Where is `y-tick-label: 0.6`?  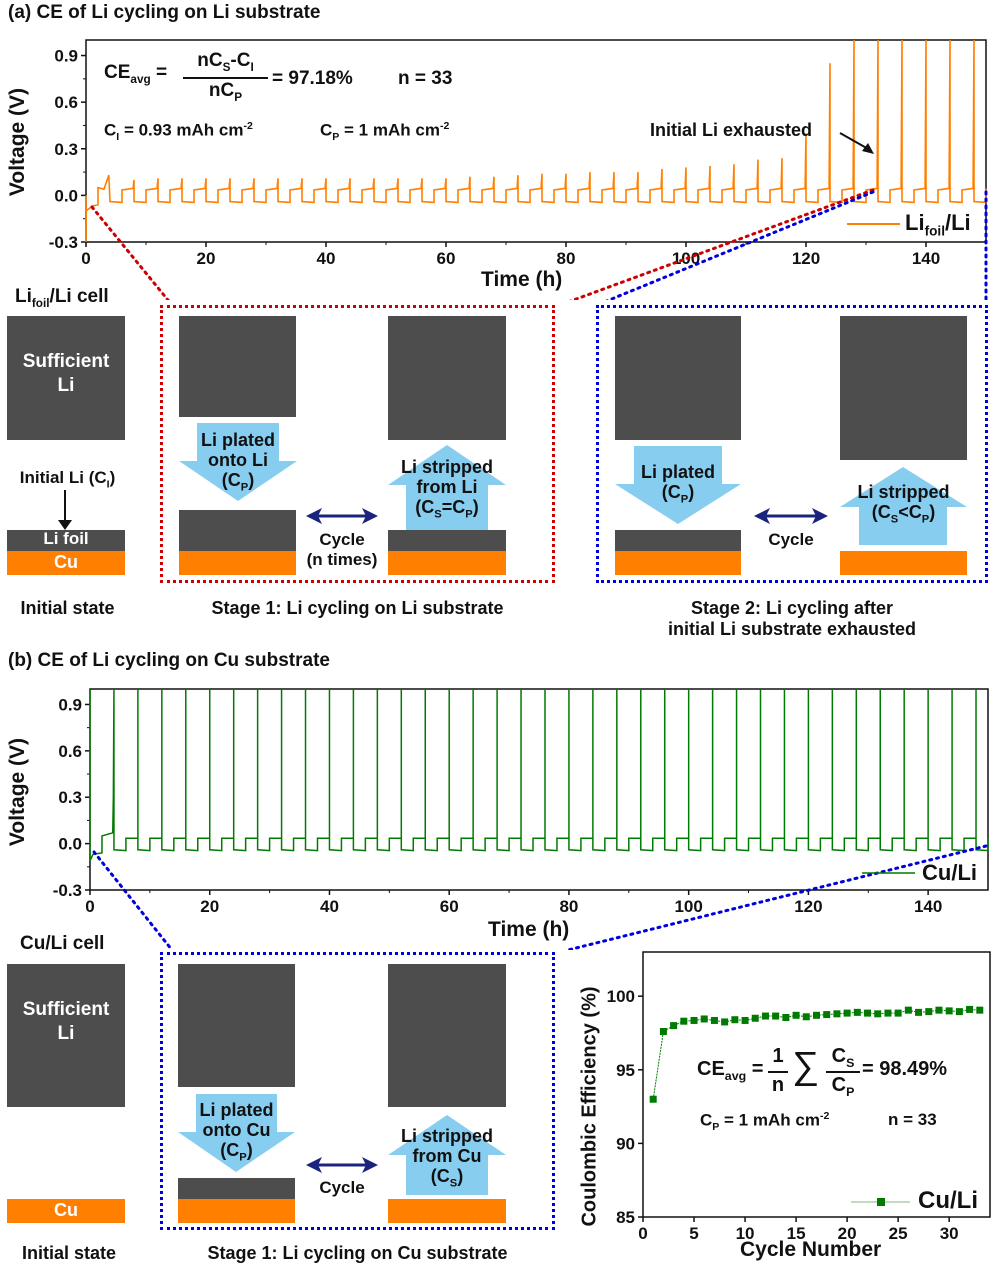
y-tick-label: 0.6 is located at coordinates (66, 102).